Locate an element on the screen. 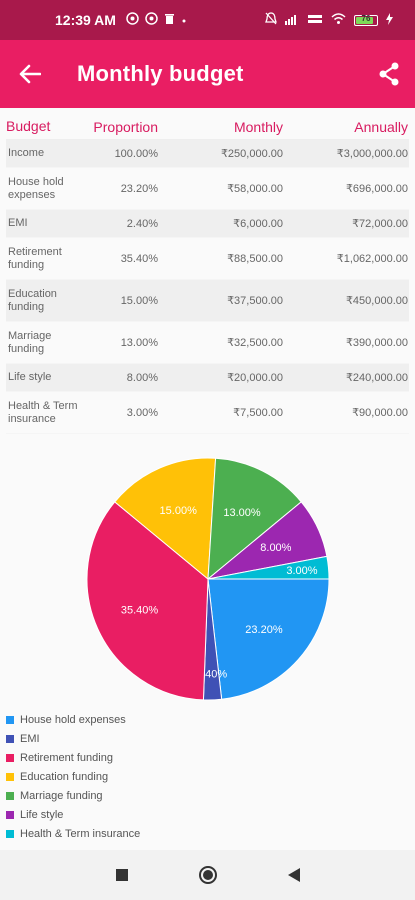  slice-label: 15.00% is located at coordinates (179, 511).